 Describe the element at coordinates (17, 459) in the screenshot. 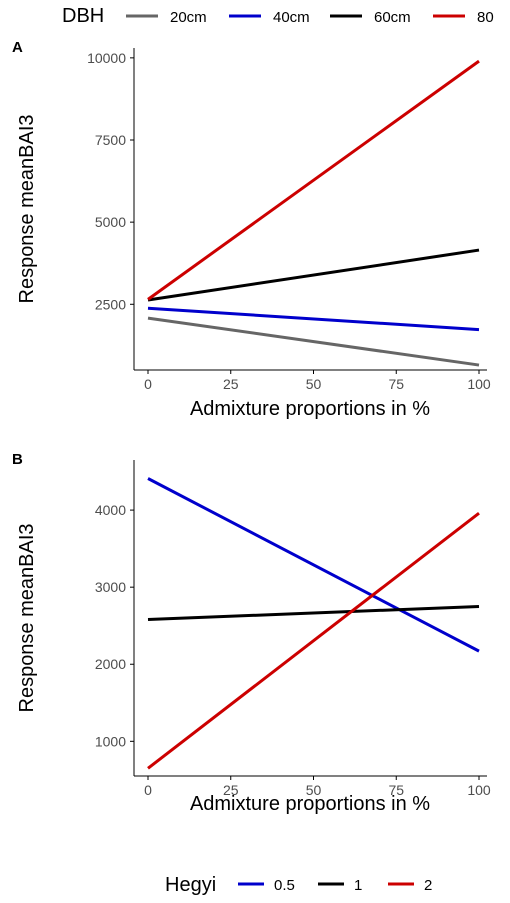

I see `panel-b-letter: B` at that location.